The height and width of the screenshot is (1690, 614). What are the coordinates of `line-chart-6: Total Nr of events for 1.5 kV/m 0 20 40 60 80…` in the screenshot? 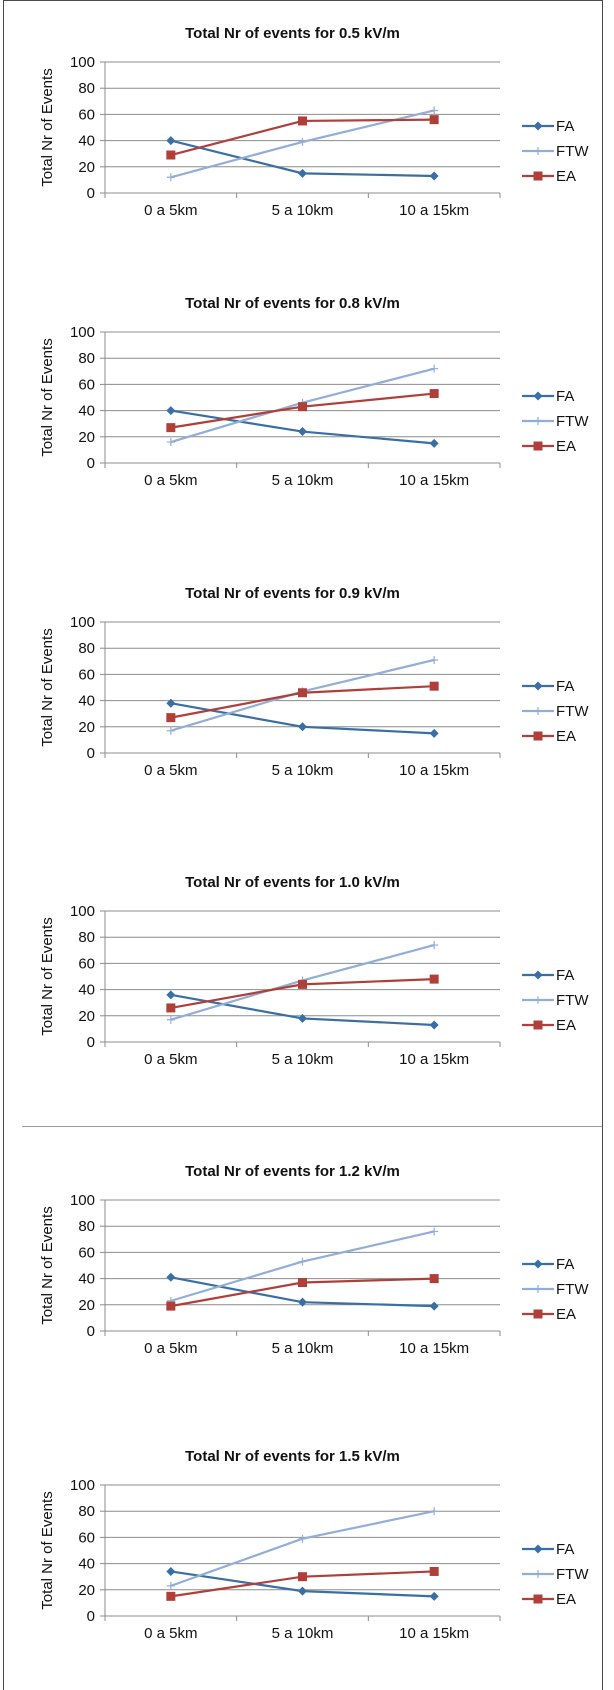 It's located at (314, 1545).